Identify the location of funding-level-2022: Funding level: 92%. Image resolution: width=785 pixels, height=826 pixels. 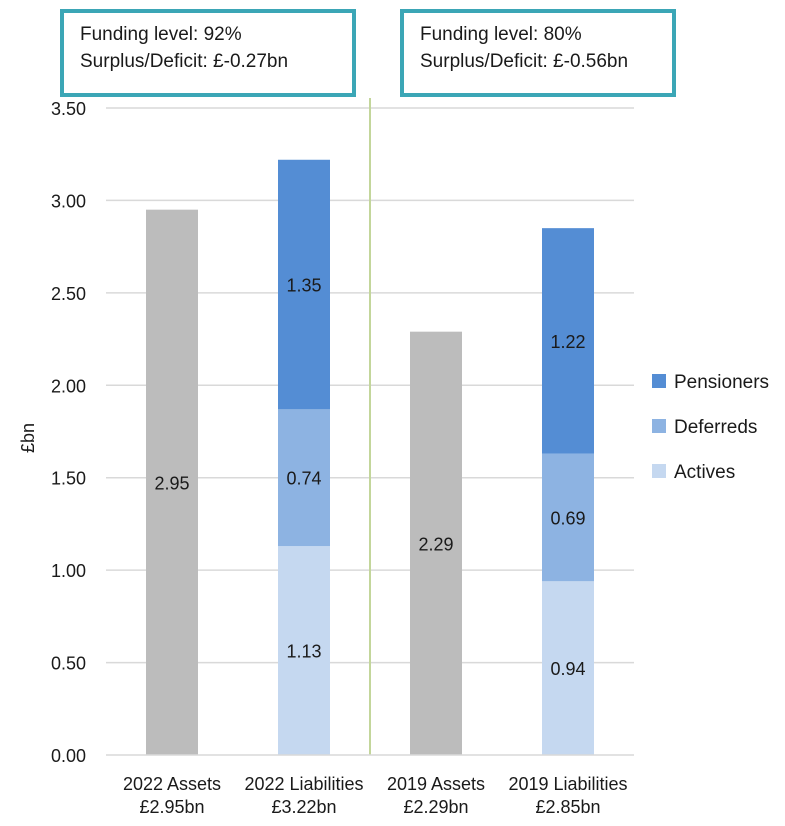
(161, 34).